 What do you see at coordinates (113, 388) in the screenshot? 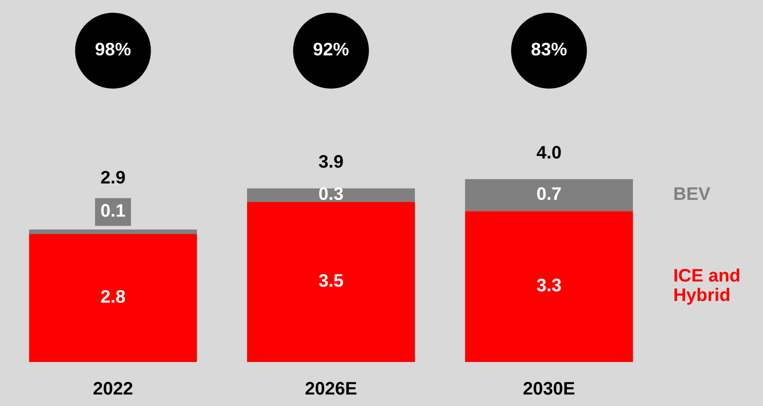
I see `x-tick-label: 2022` at bounding box center [113, 388].